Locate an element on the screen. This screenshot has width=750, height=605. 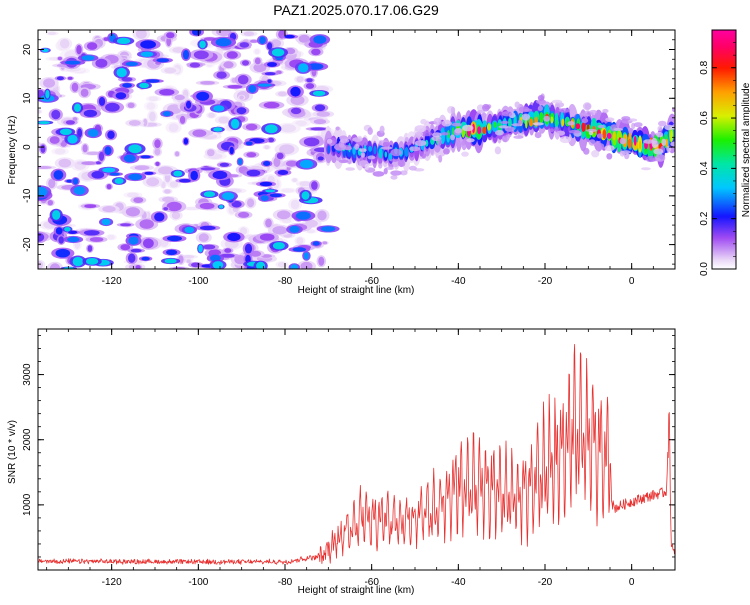
top-y-axis-label: Frequency (Hz) is located at coordinates (12, 150).